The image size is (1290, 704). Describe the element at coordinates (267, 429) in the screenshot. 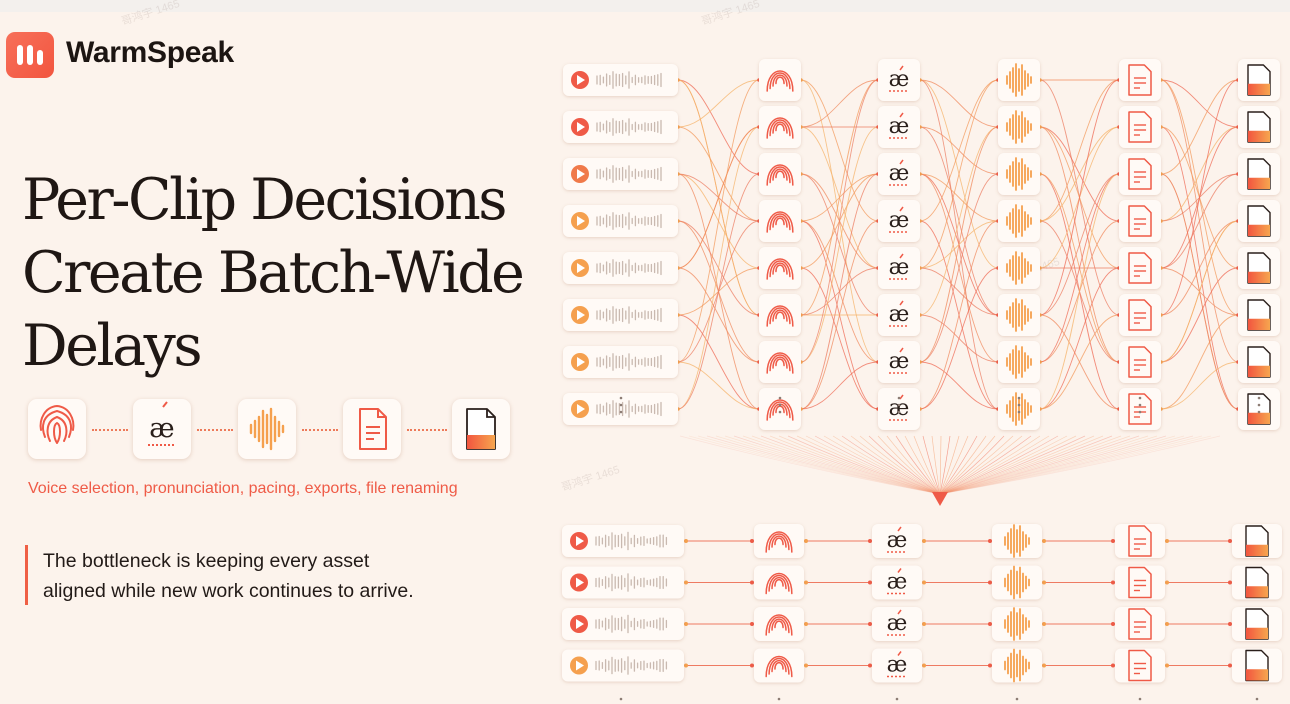

I see `step-pacing` at that location.